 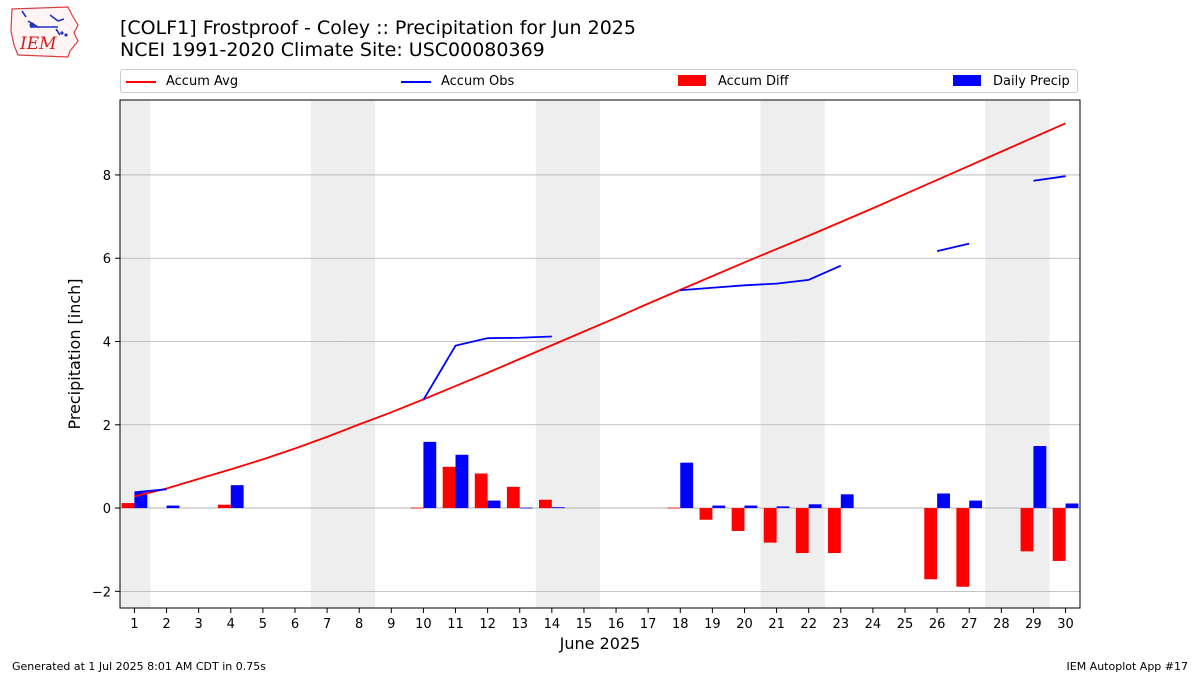 What do you see at coordinates (1127, 666) in the screenshot?
I see `footer-app-text: IEM Autoplot App #17` at bounding box center [1127, 666].